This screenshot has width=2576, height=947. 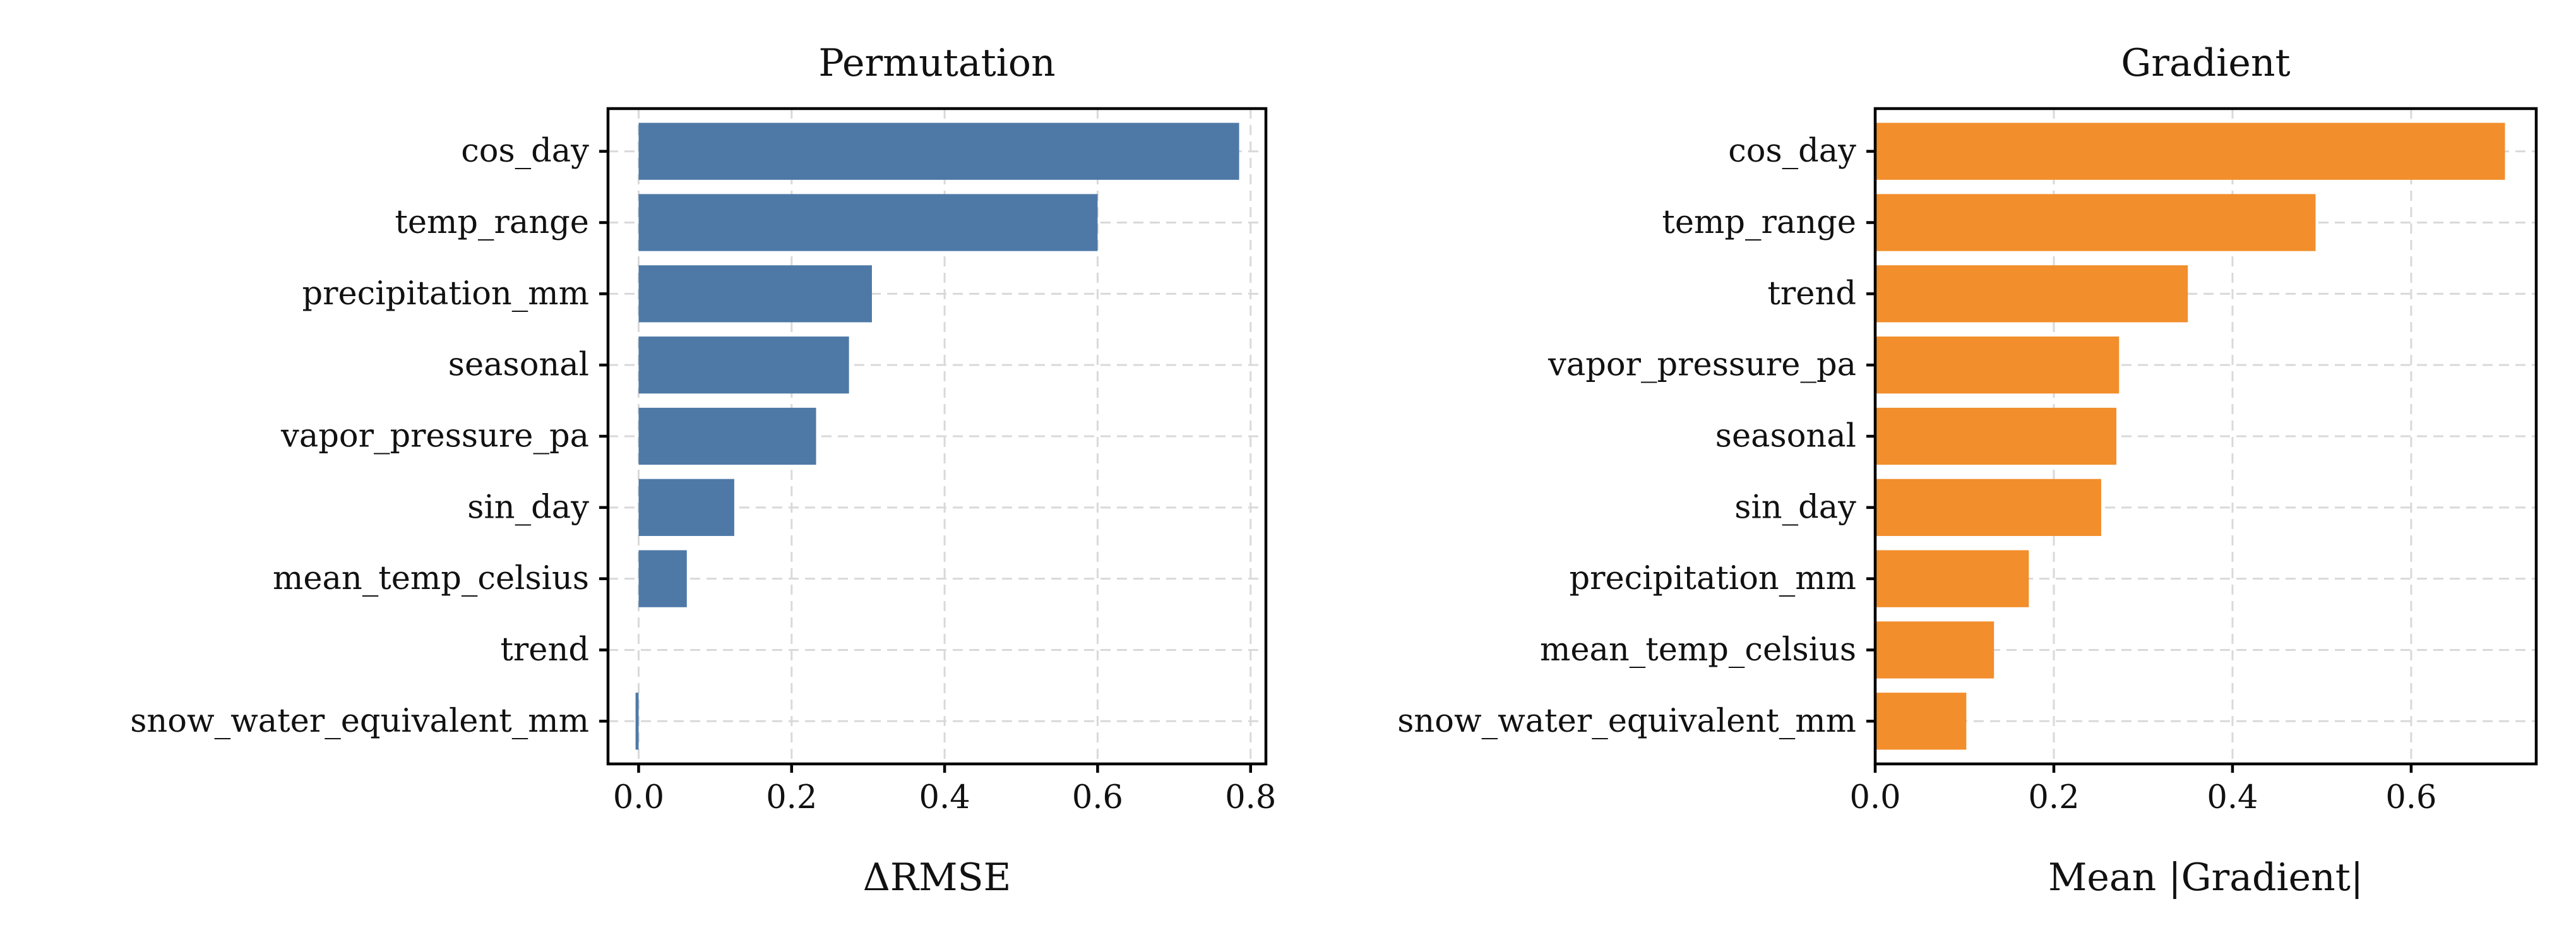 What do you see at coordinates (1996, 436) in the screenshot?
I see `gradient-bar-seasonal` at bounding box center [1996, 436].